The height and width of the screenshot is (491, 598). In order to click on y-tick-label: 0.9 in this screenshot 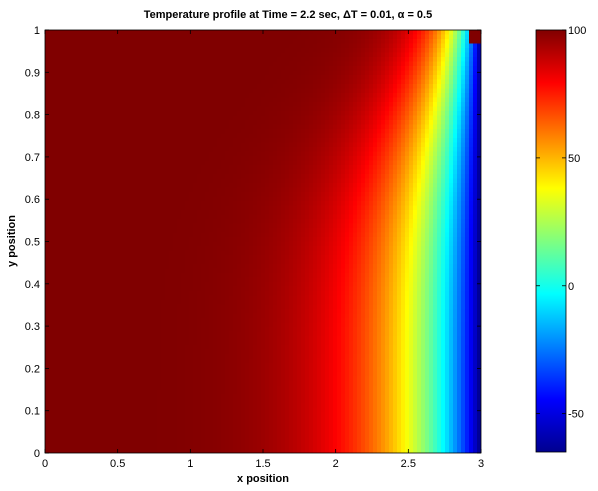, I will do `click(32, 73)`.